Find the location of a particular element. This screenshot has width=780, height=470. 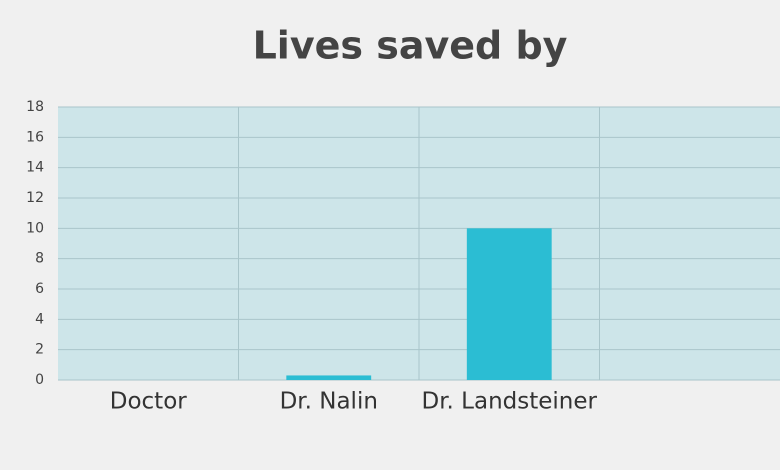

y-tick-label: 8 is located at coordinates (39, 259).